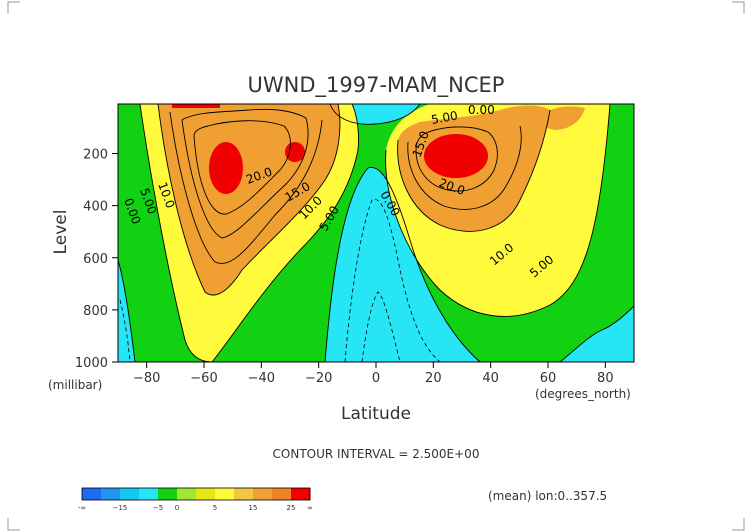  What do you see at coordinates (61, 232) in the screenshot?
I see `y-axis-label: Level` at bounding box center [61, 232].